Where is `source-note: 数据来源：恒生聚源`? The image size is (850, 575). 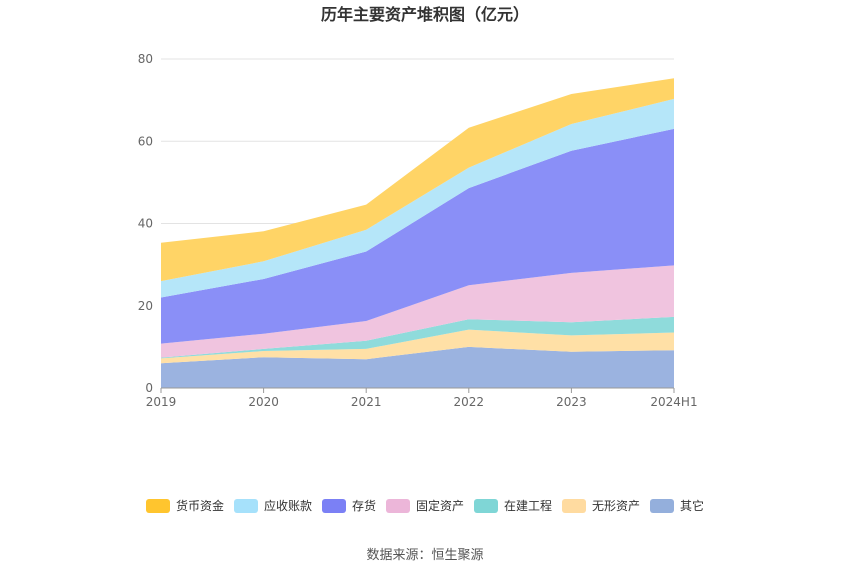
source-note: 数据来源：恒生聚源 is located at coordinates (424, 555).